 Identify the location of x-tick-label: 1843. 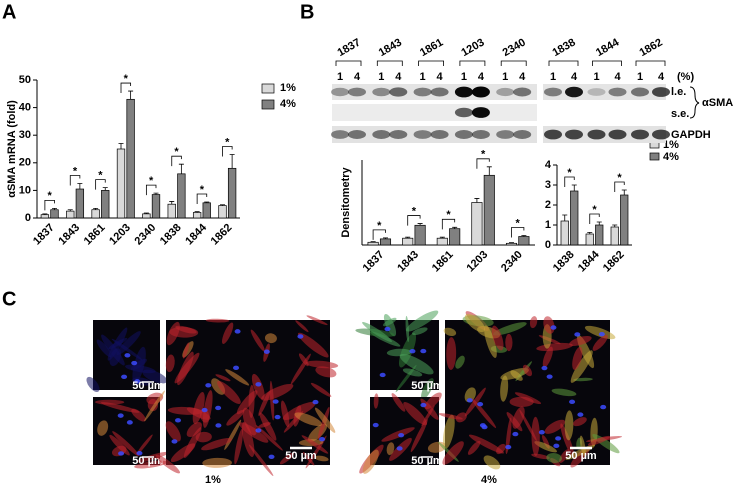
(69, 235).